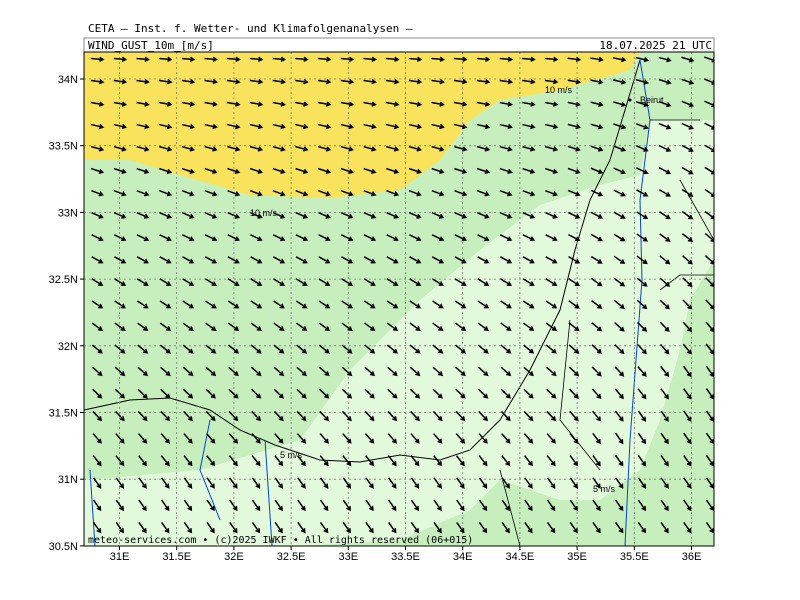 The height and width of the screenshot is (600, 800). I want to click on city-dot, so click(630, 100).